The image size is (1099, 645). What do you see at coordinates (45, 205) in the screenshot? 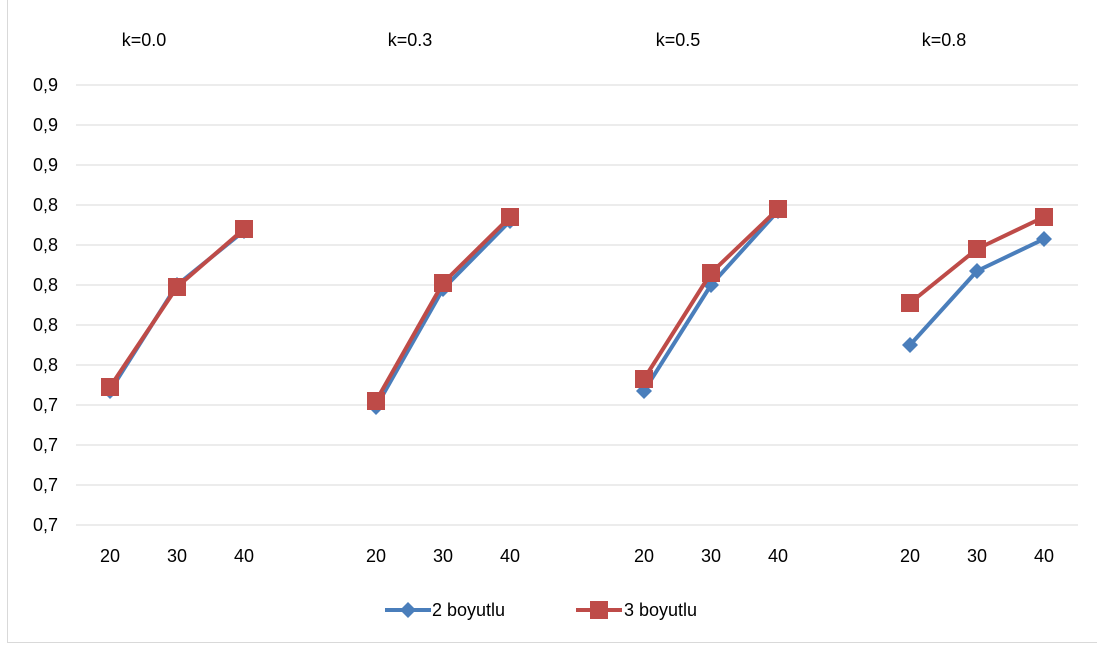
I see `y-tick-label-8: 0,8` at bounding box center [45, 205].